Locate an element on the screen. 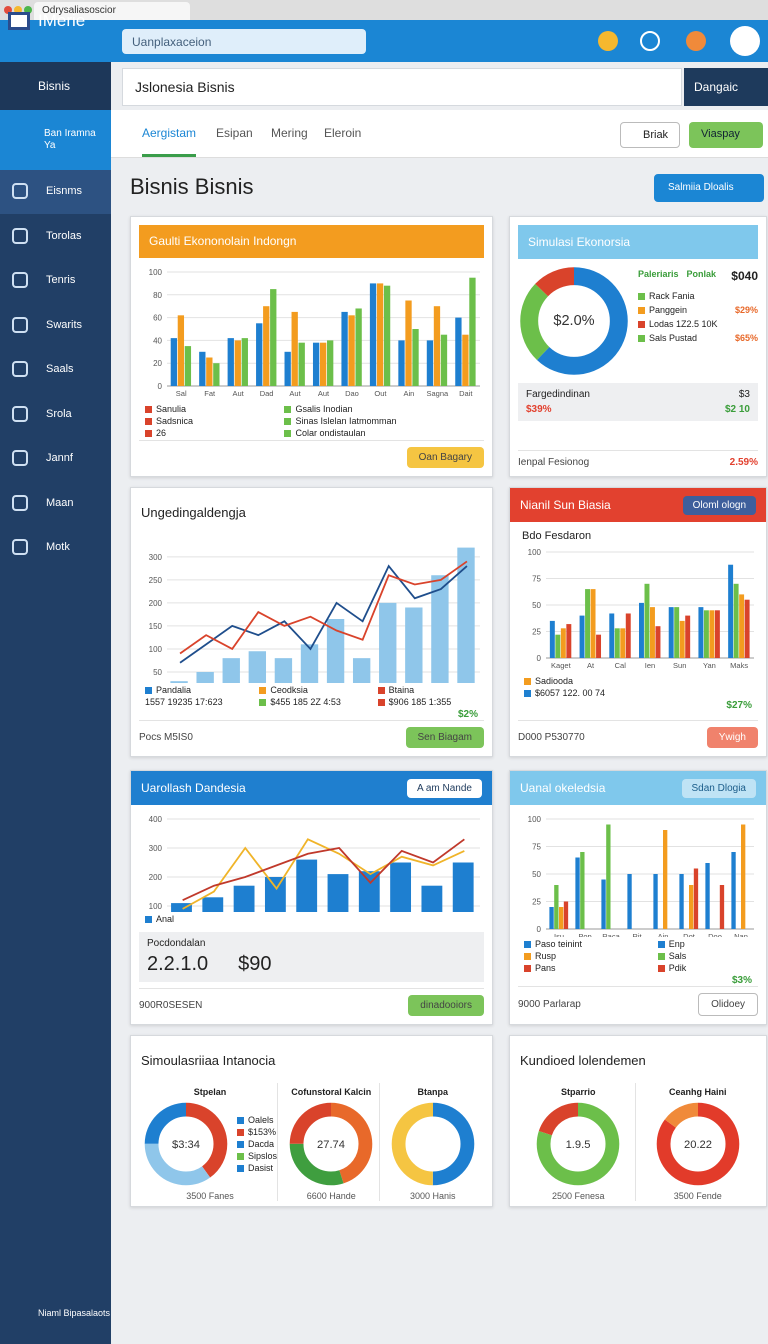  y-tick-label: 50 is located at coordinates (536, 874).